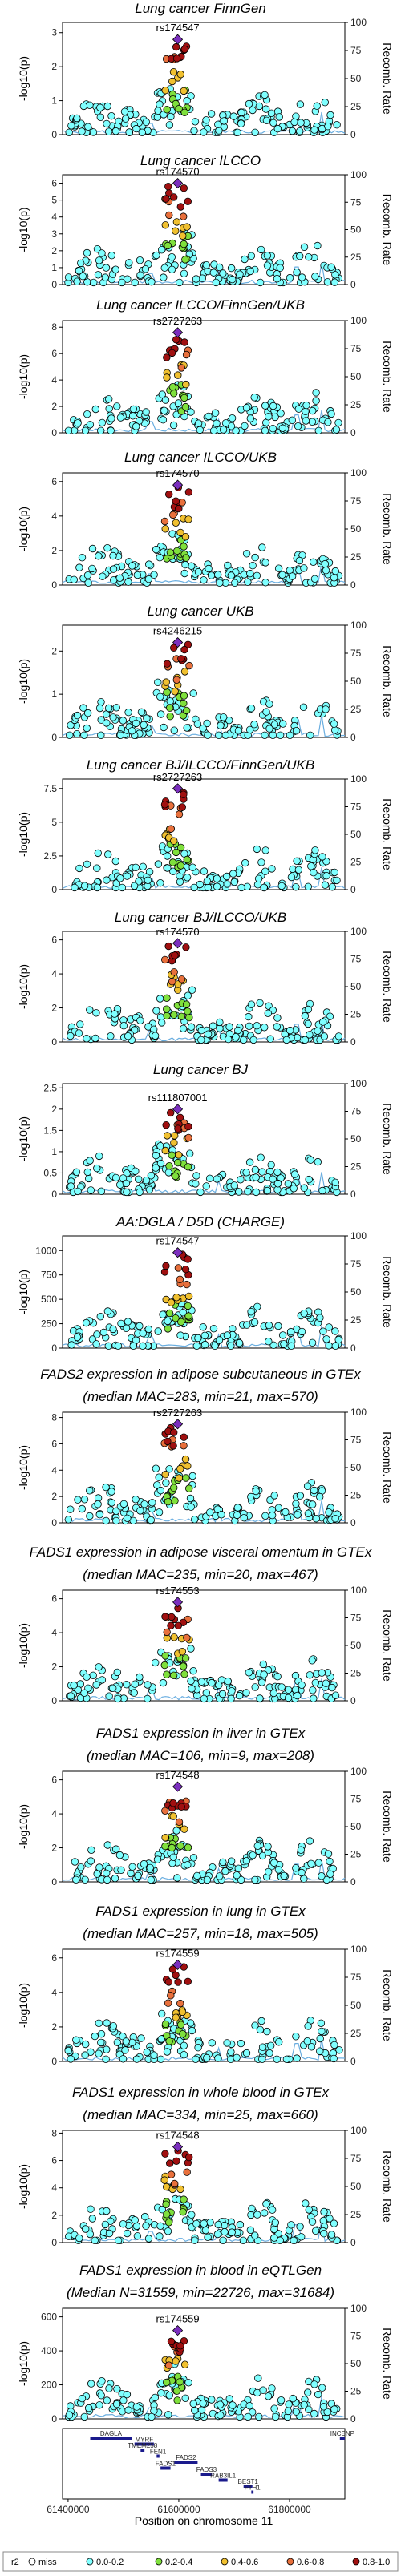 This screenshot has height=2576, width=401. I want to click on y-tick-label: 2, so click(54, 550).